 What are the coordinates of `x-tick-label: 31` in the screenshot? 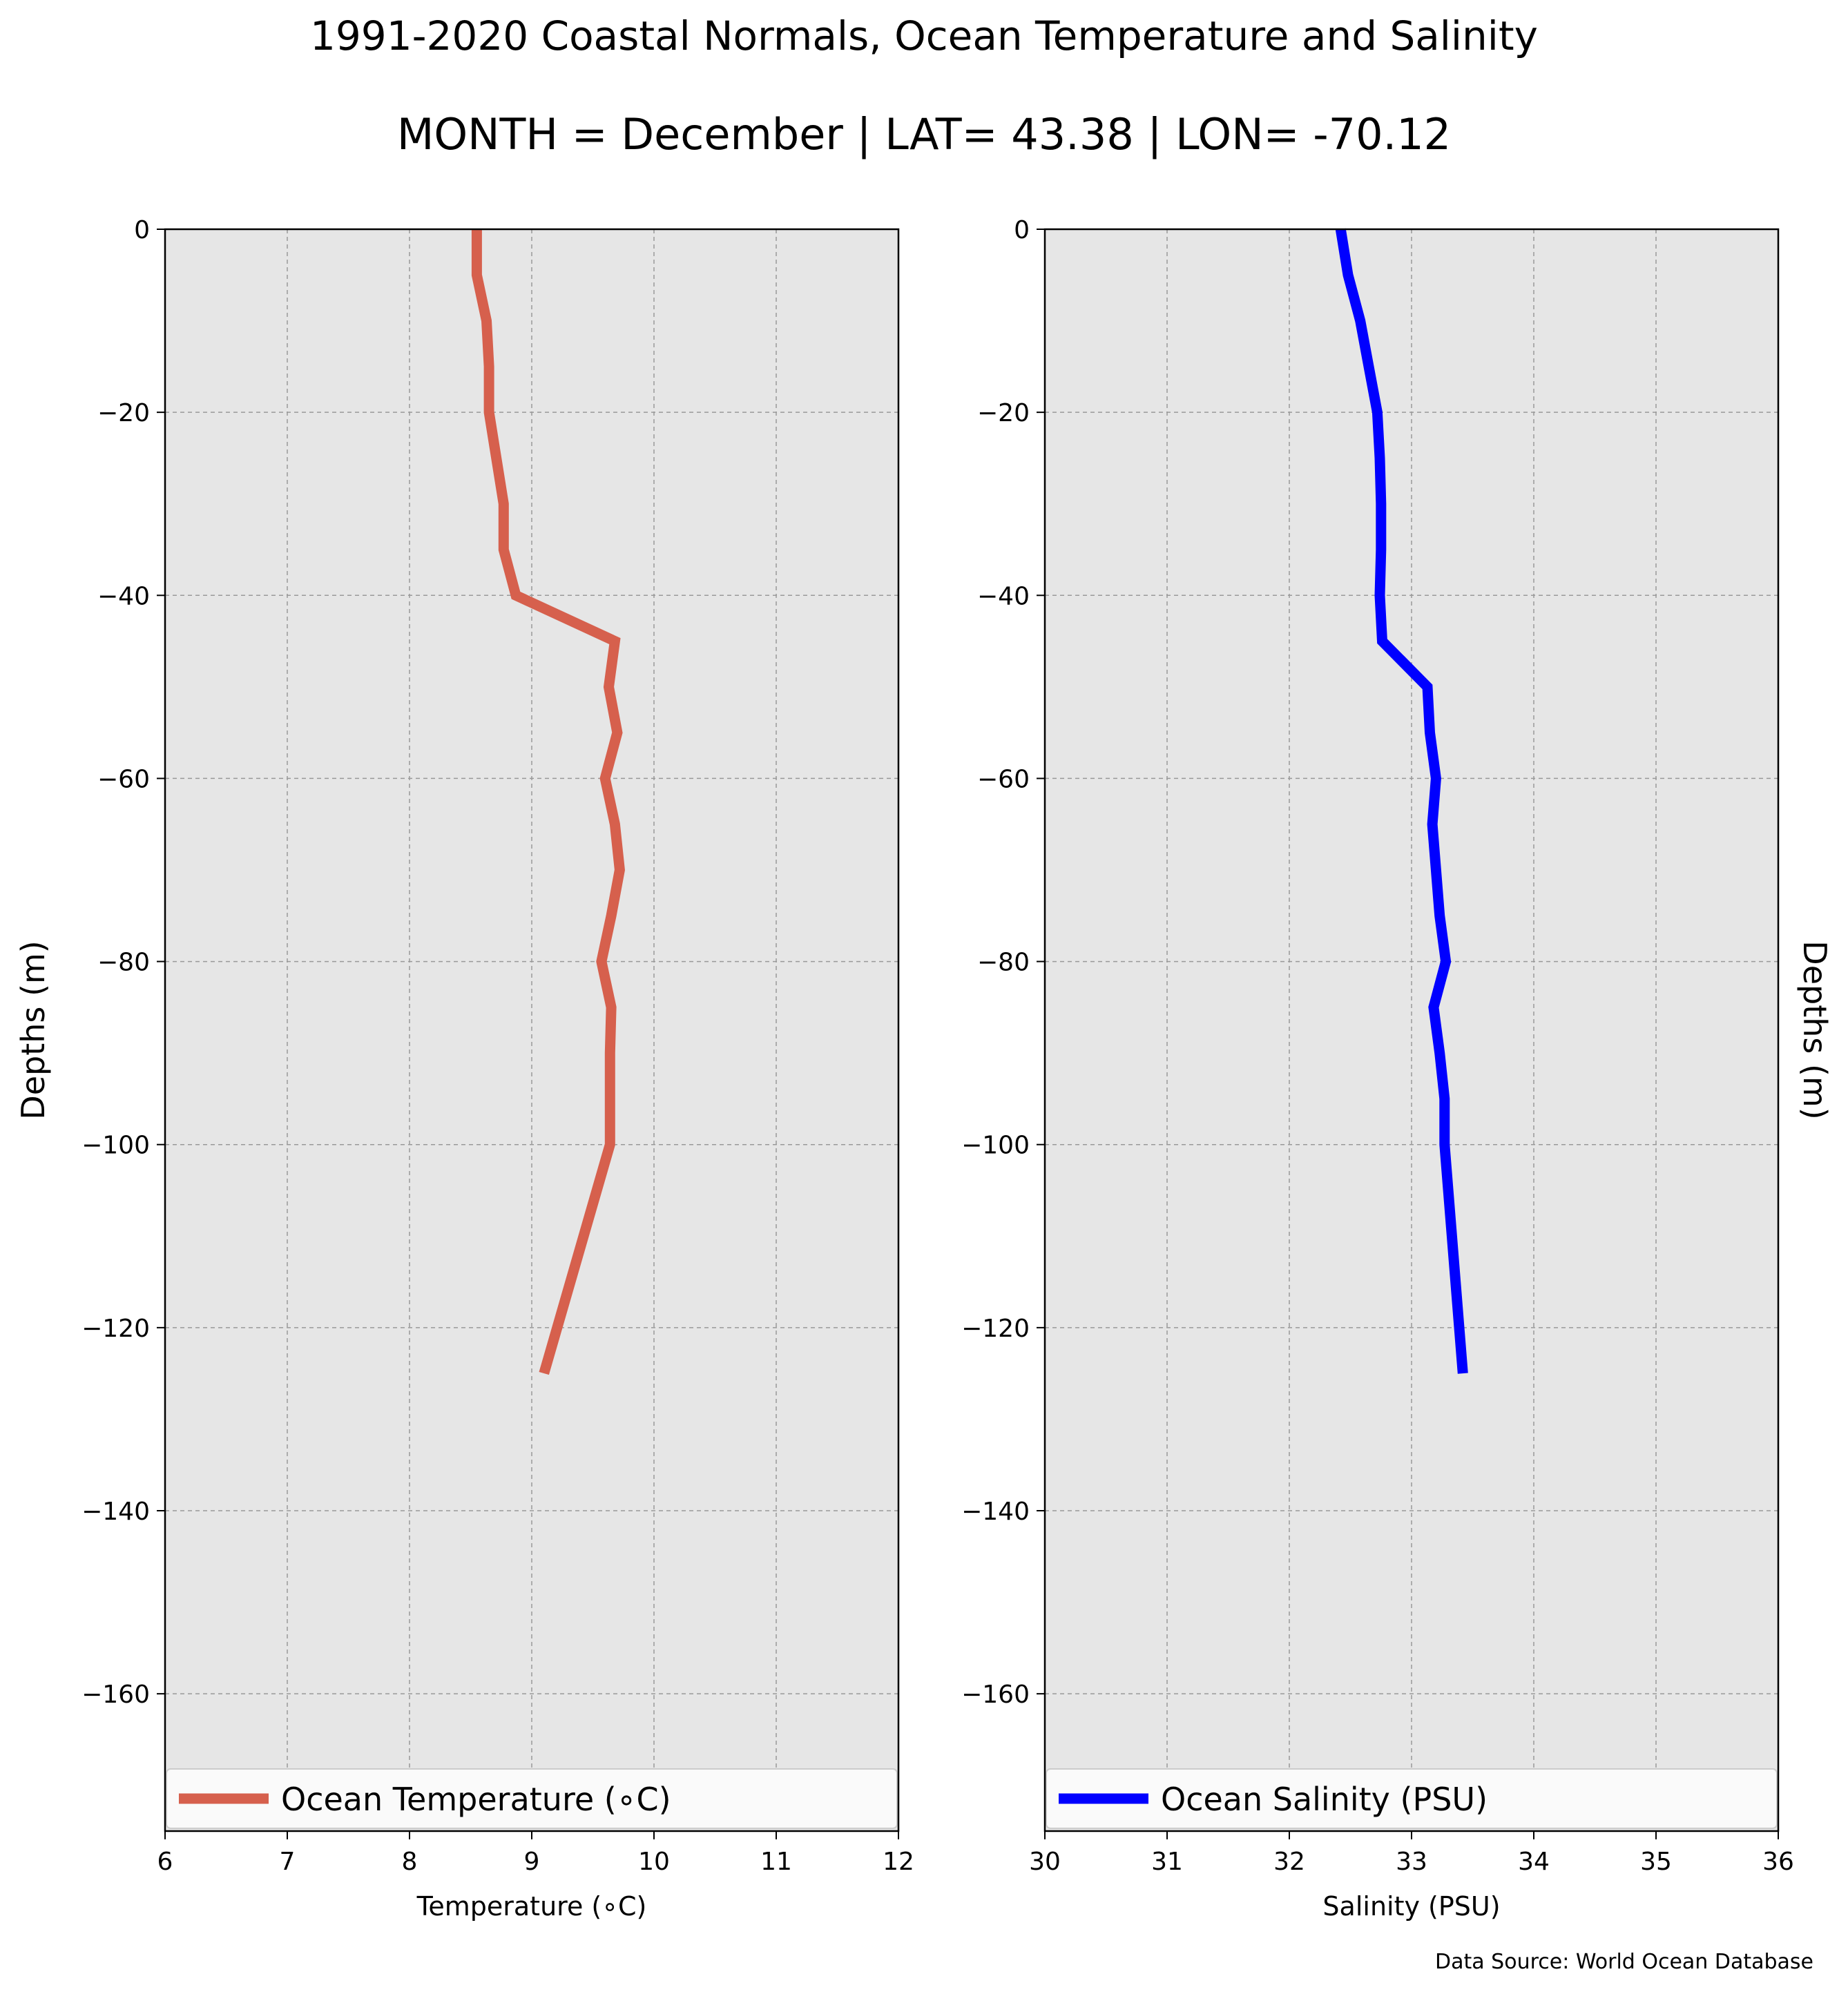 It's located at (1167, 1862).